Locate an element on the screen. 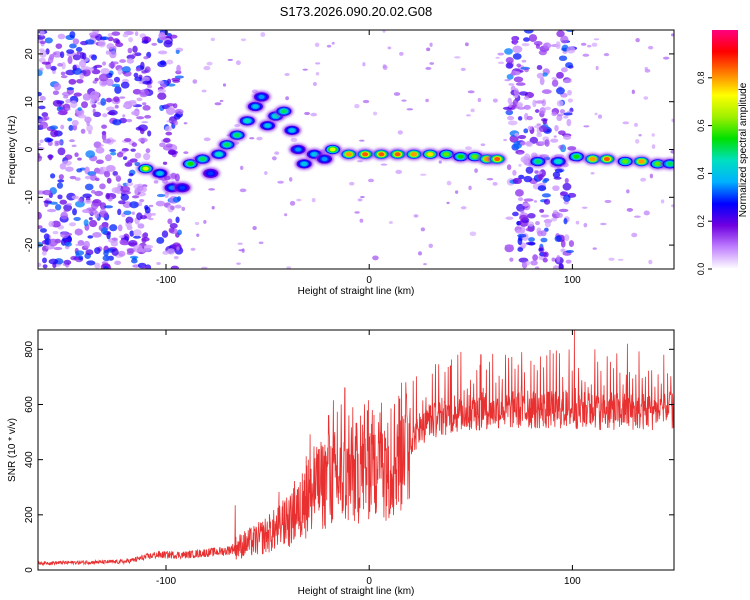 The width and height of the screenshot is (750, 600). heatmap-y-tick-label: 0 is located at coordinates (29, 149).